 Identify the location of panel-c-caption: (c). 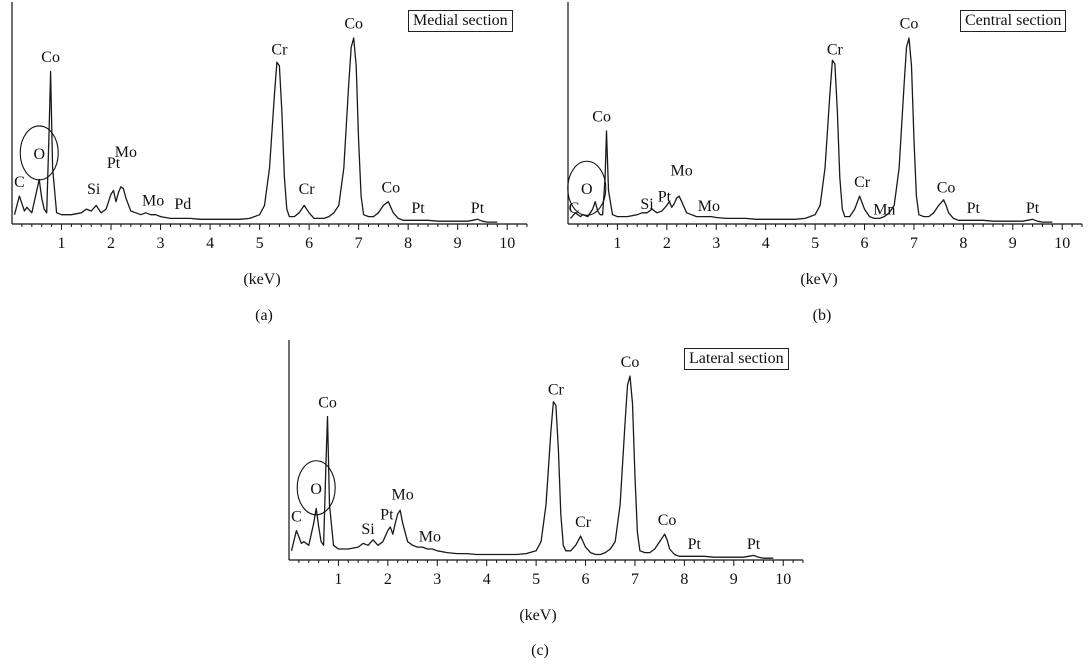
(540, 650).